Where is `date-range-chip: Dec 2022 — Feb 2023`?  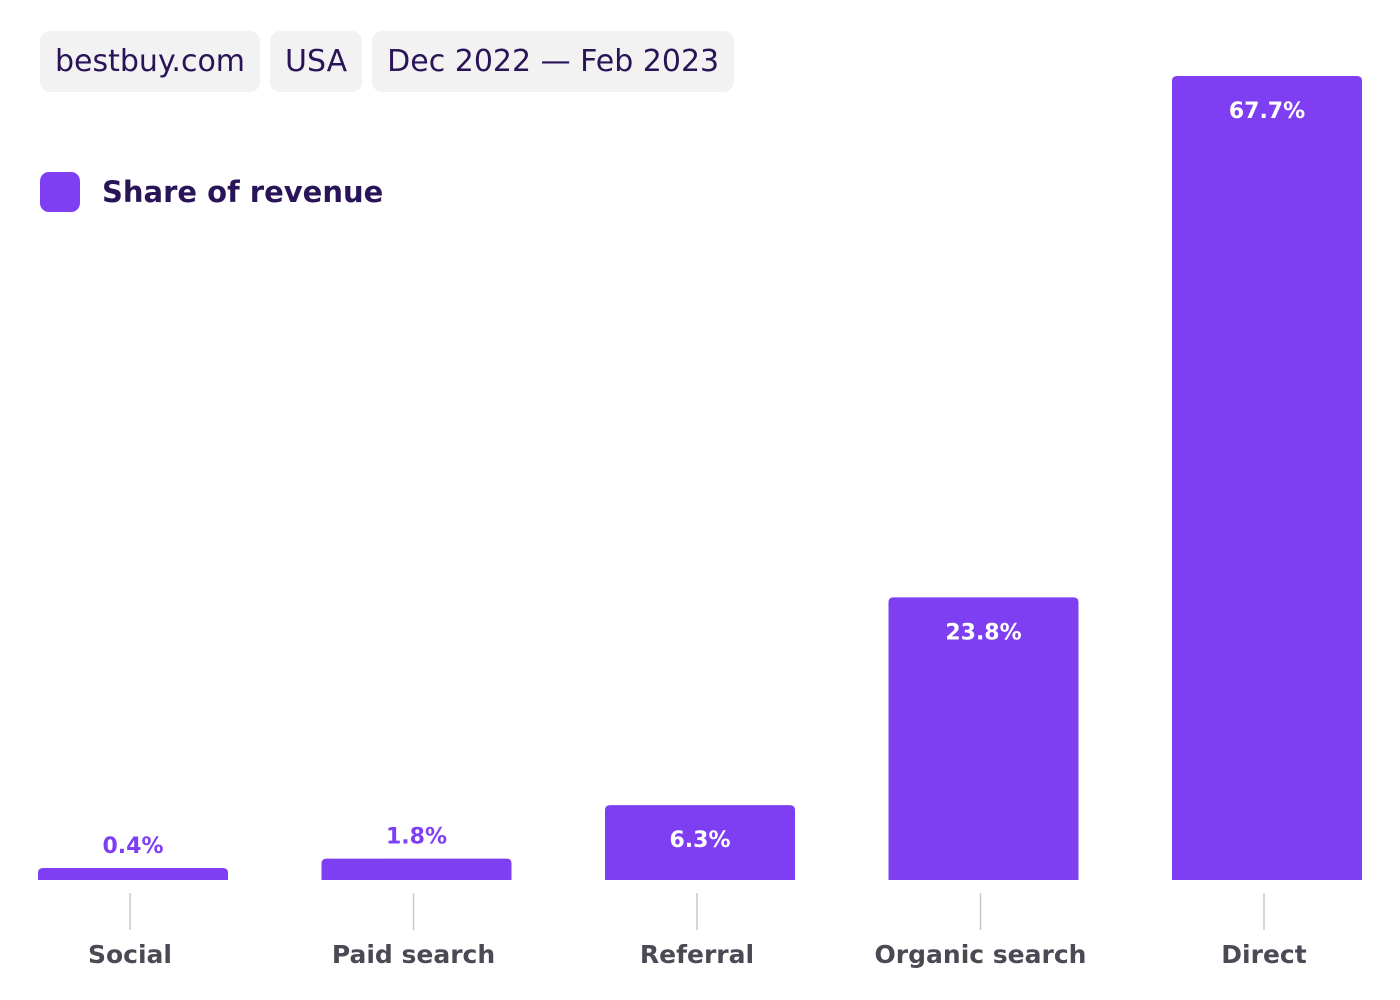 date-range-chip: Dec 2022 — Feb 2023 is located at coordinates (553, 61).